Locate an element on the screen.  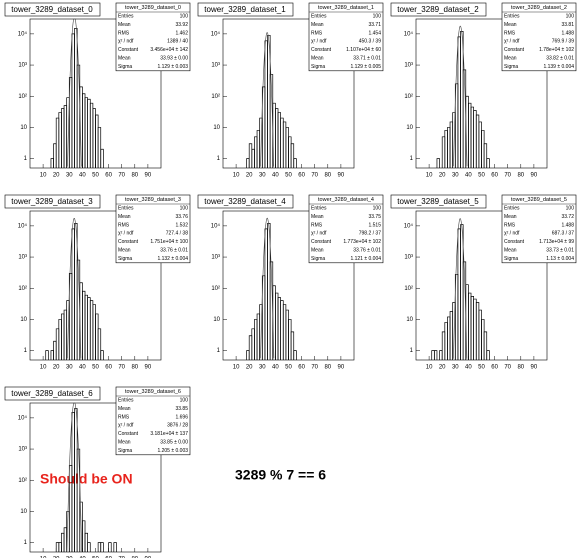
annotation: Should be ON is located at coordinates (86, 479).